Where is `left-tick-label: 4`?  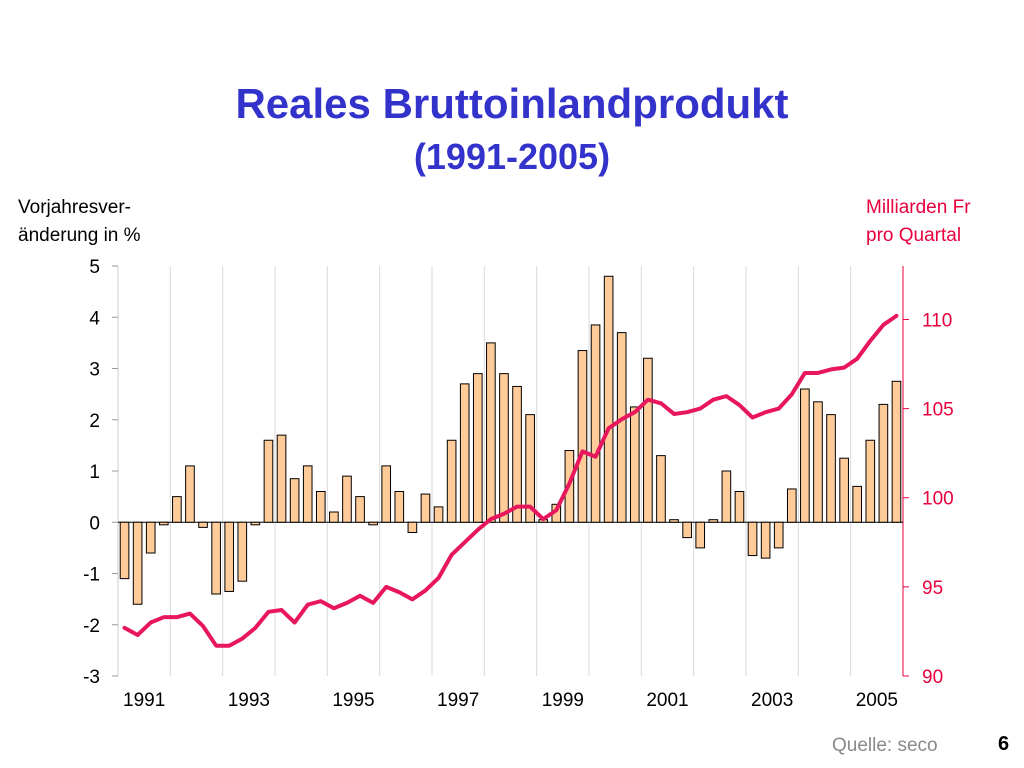 left-tick-label: 4 is located at coordinates (94, 318).